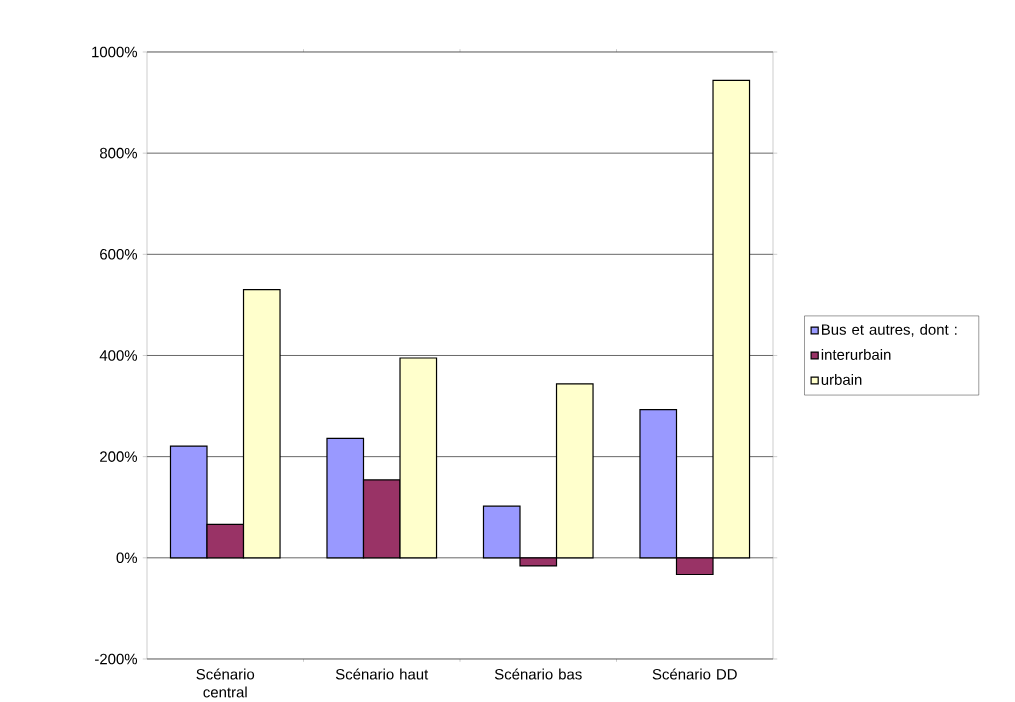 The width and height of the screenshot is (1015, 702). I want to click on legend-label: Bus et autres, dont :, so click(889, 330).